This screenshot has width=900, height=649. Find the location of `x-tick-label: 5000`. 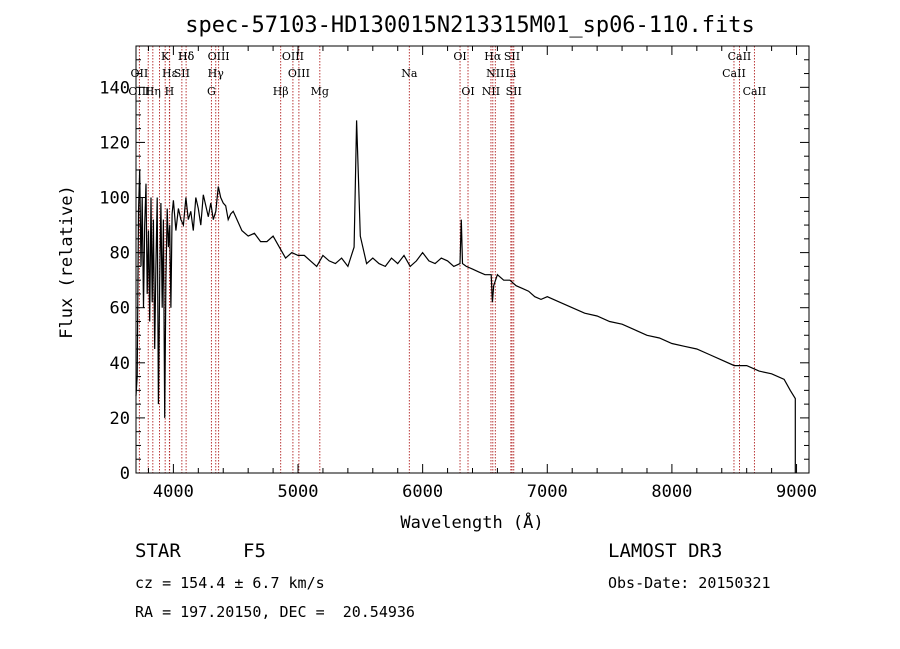

x-tick-label: 5000 is located at coordinates (298, 492).